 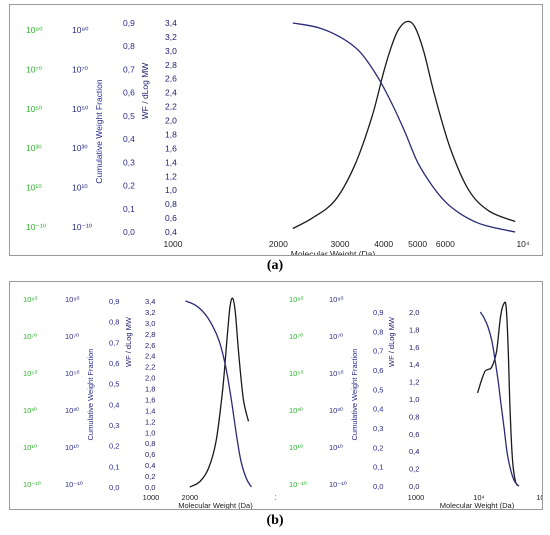 I want to click on cum-axis-tick-label: 0,3, so click(x=129, y=162).